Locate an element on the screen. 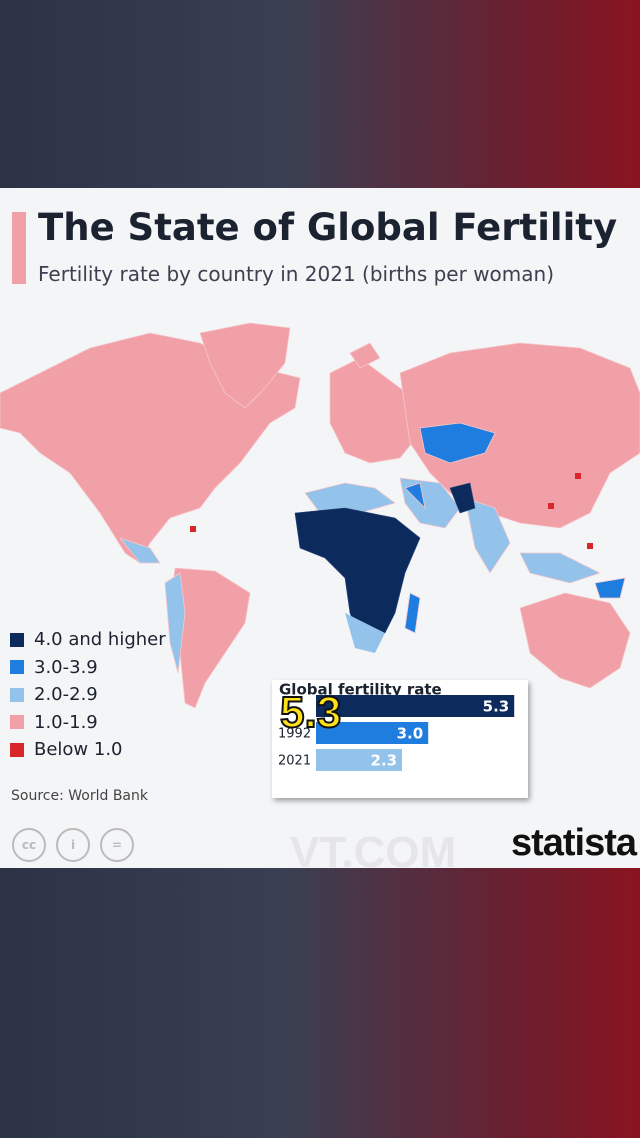 The width and height of the screenshot is (640, 1138). legend-label: Below 1.0 is located at coordinates (78, 750).